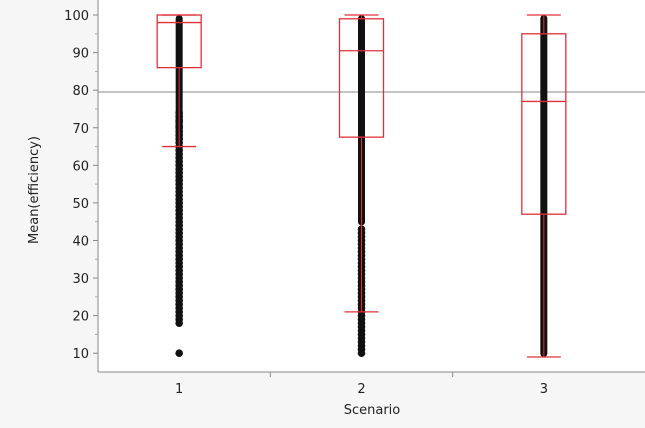 Image resolution: width=645 pixels, height=428 pixels. I want to click on x-axis-title: Scenario, so click(372, 410).